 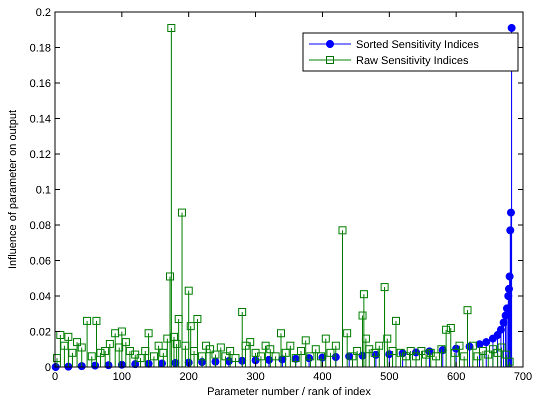 What do you see at coordinates (40, 297) in the screenshot?
I see `y-tick-label: 0.04` at bounding box center [40, 297].